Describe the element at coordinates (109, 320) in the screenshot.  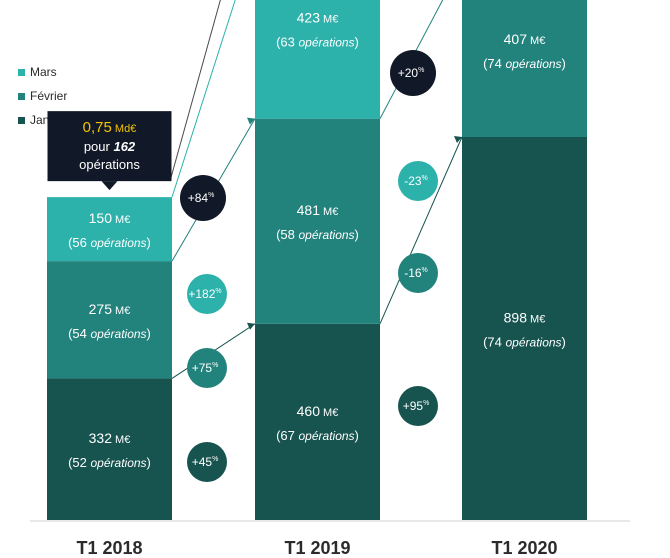
I see `bar-février-0` at that location.